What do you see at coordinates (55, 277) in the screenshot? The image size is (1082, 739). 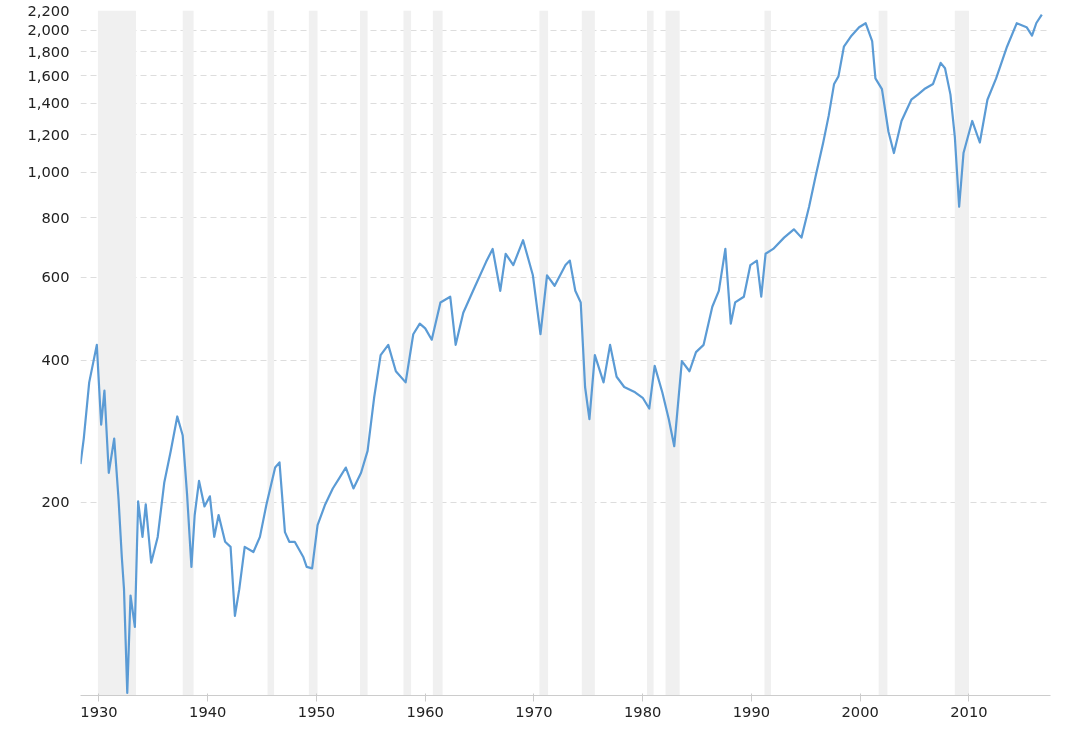 I see `y-tick-label: 600` at bounding box center [55, 277].